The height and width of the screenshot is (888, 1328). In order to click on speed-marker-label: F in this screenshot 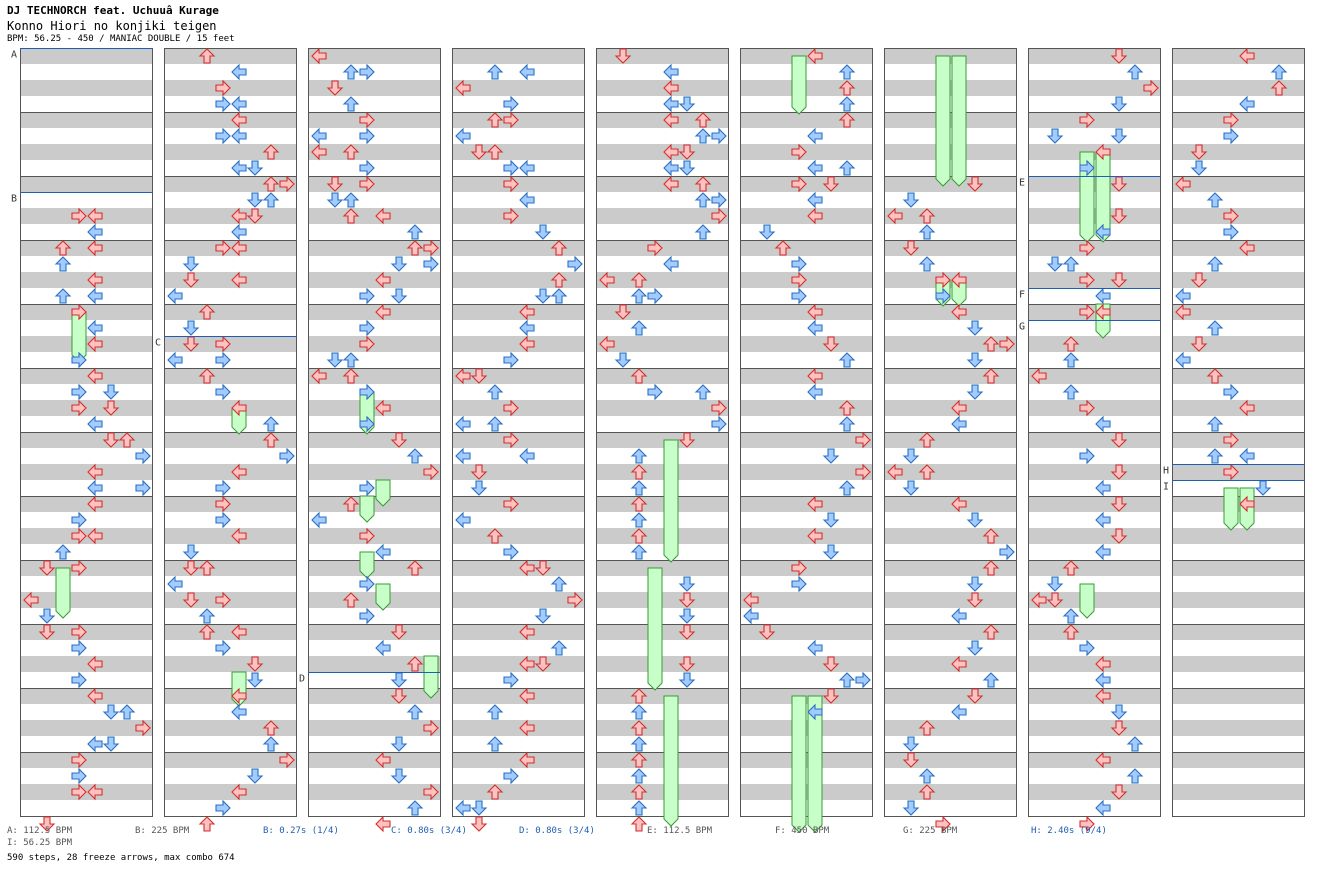, I will do `click(1022, 295)`.